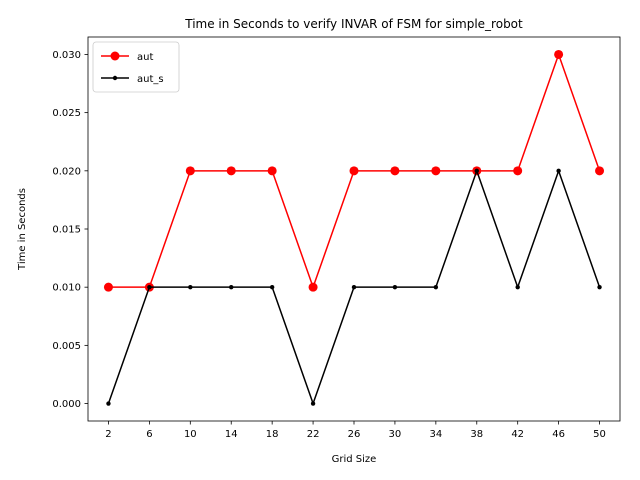  Describe the element at coordinates (435, 434) in the screenshot. I see `x-tick-label: 34` at that location.